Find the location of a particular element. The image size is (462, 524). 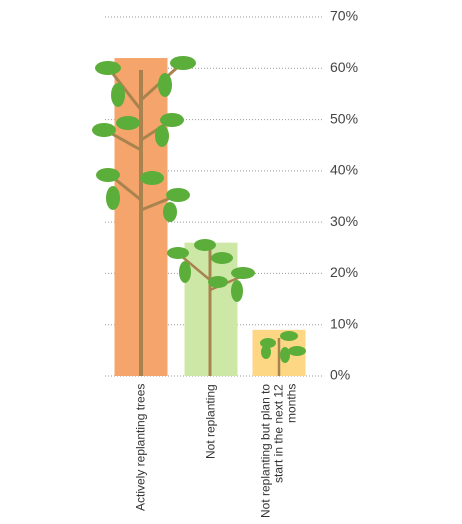

y-tick-label: 60% is located at coordinates (344, 67).